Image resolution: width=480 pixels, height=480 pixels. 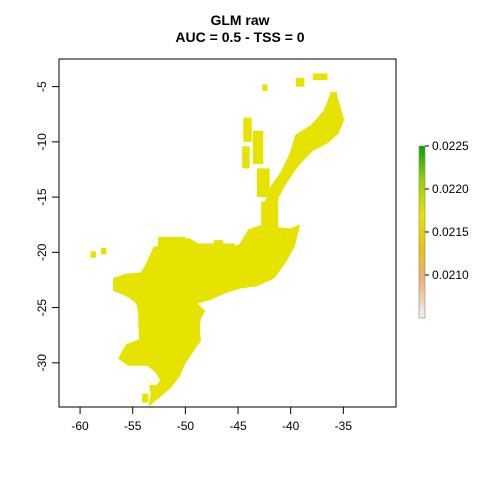 I want to click on y-tick-label: -20, so click(x=42, y=252).